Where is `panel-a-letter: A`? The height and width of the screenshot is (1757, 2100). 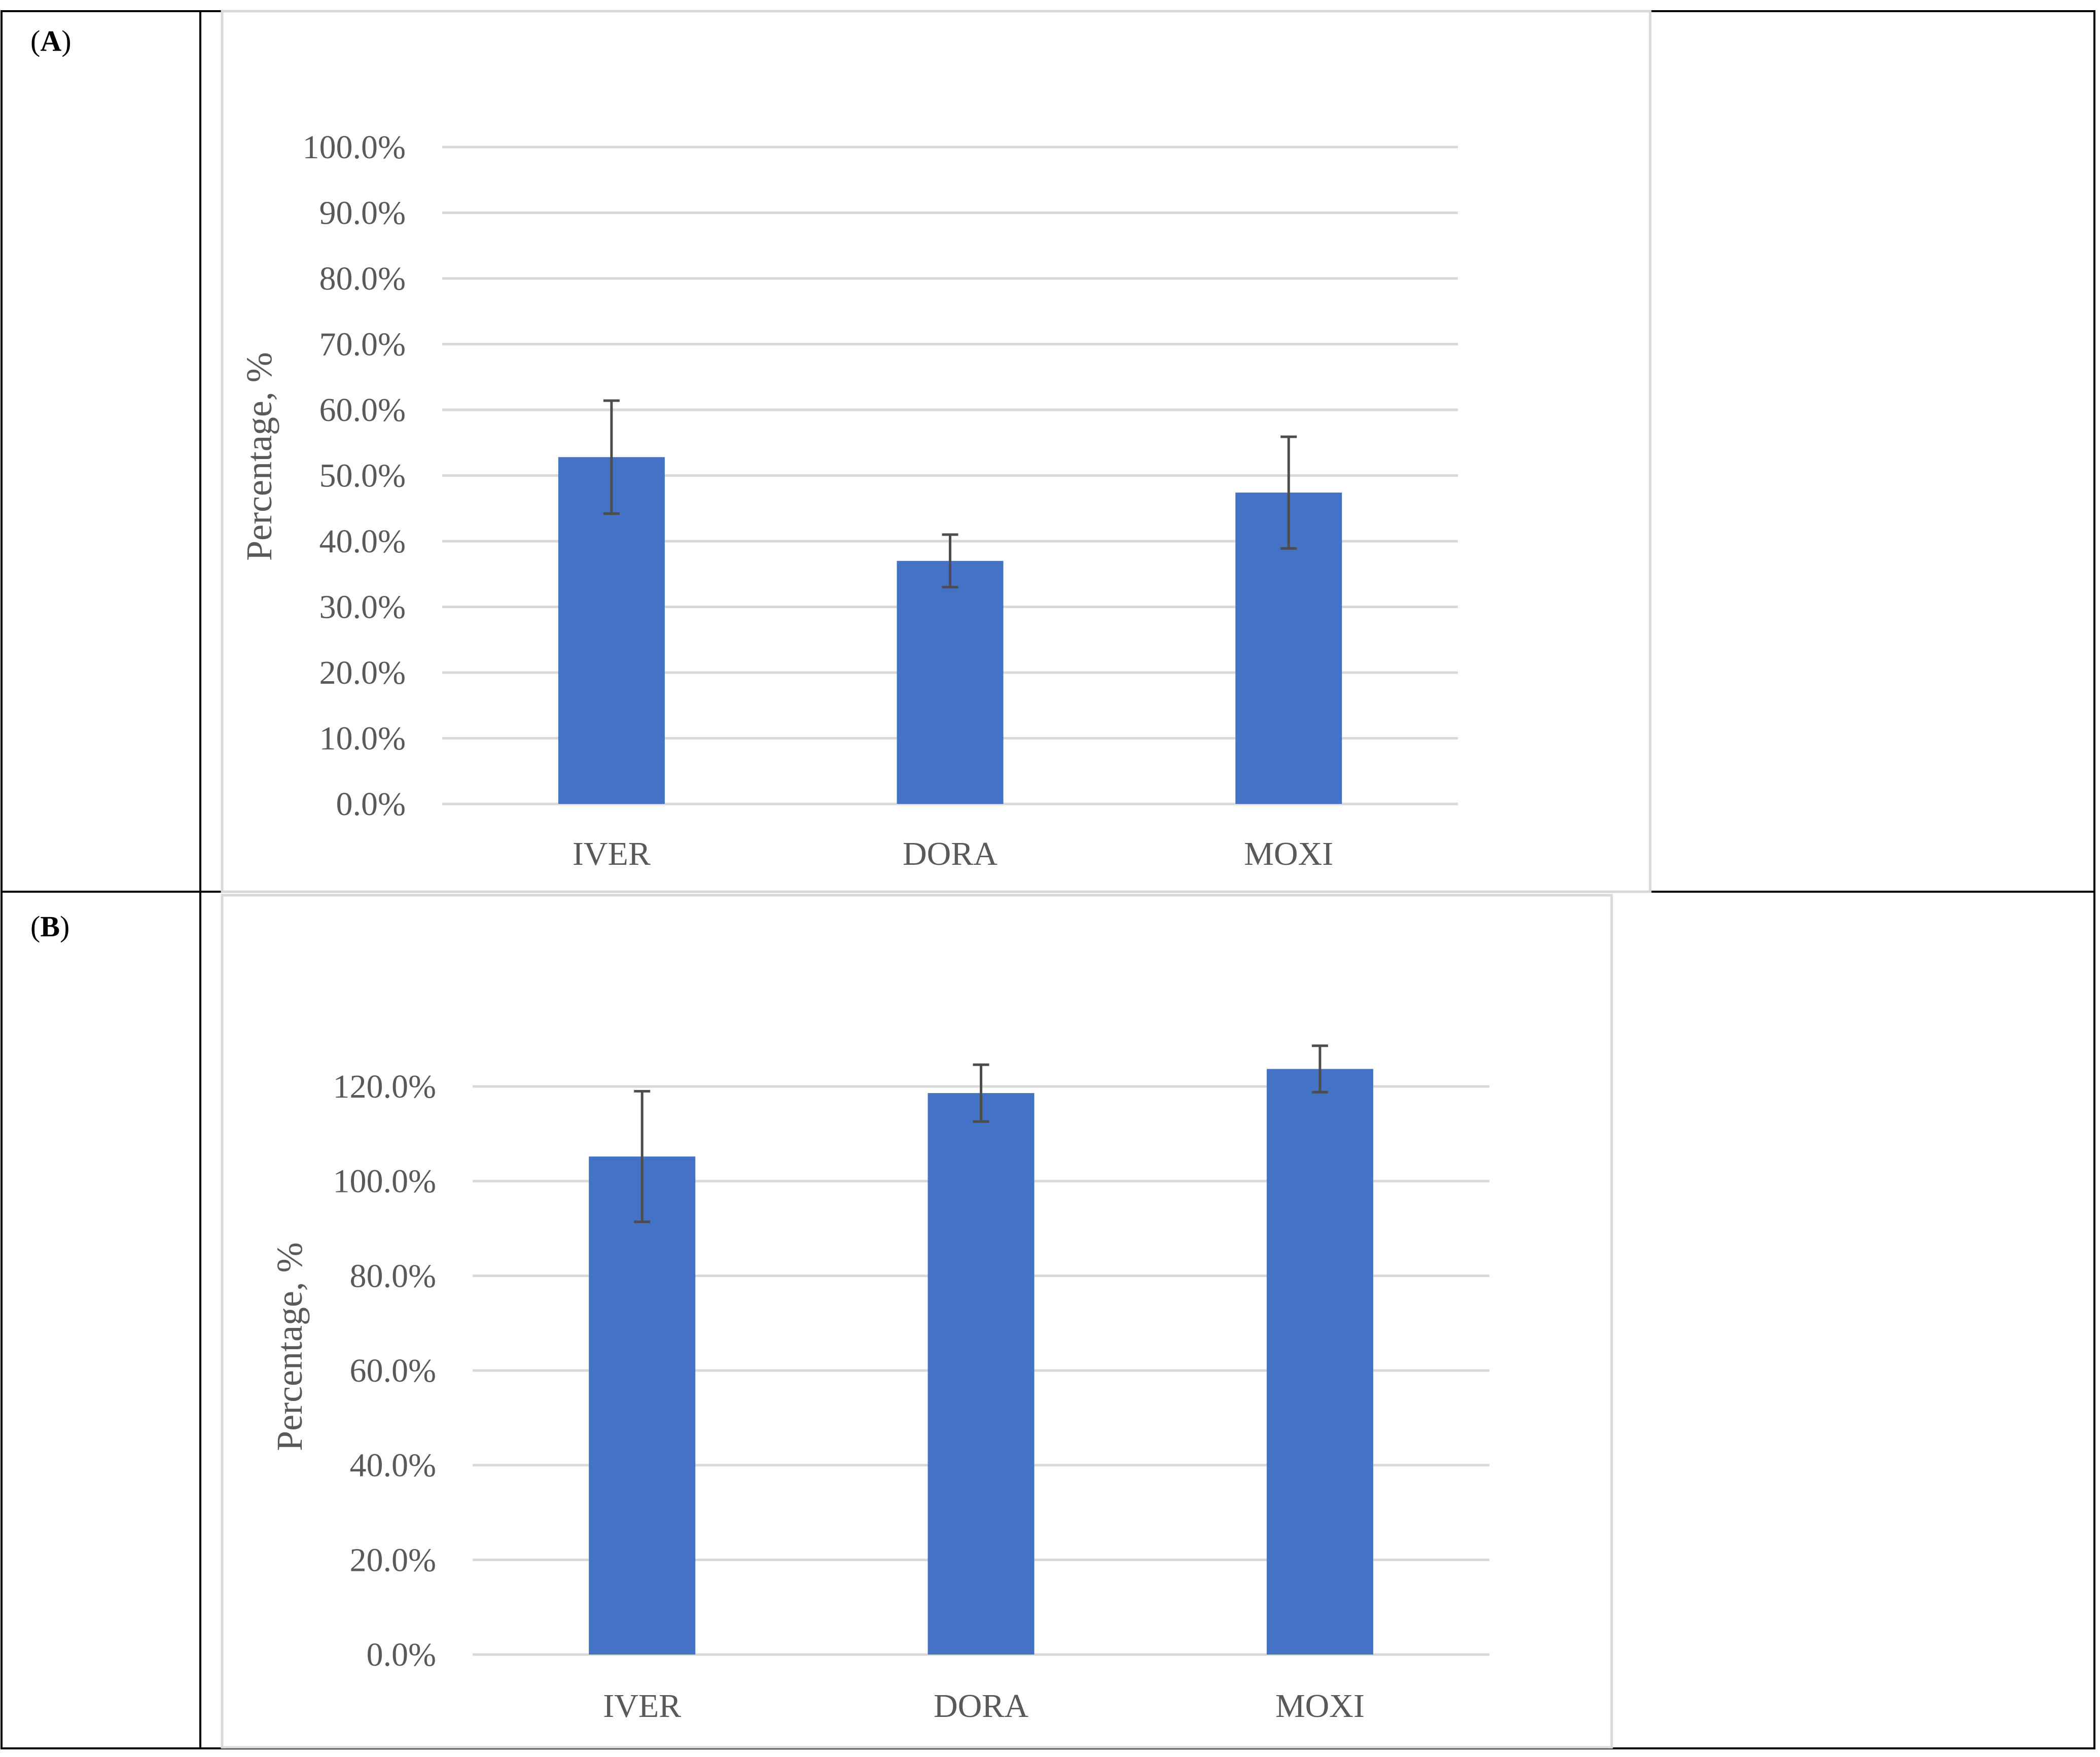
panel-a-letter: A is located at coordinates (50, 40).